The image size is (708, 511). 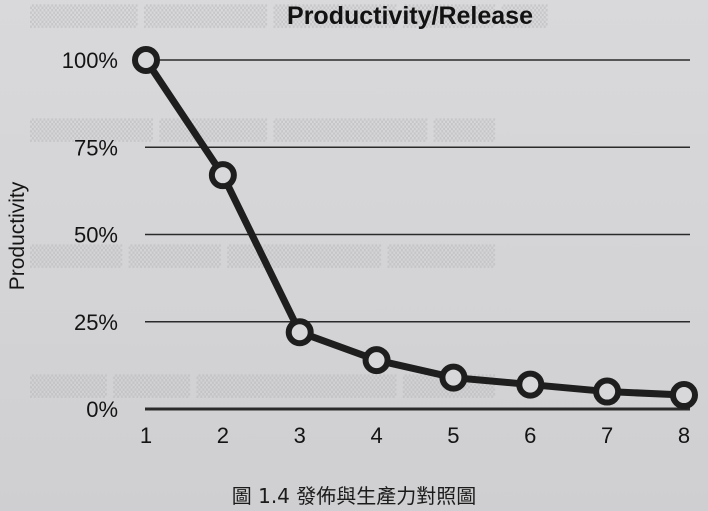 I want to click on y-tick-labels: 0% 25% 50% 75% 100%, so click(x=90, y=235).